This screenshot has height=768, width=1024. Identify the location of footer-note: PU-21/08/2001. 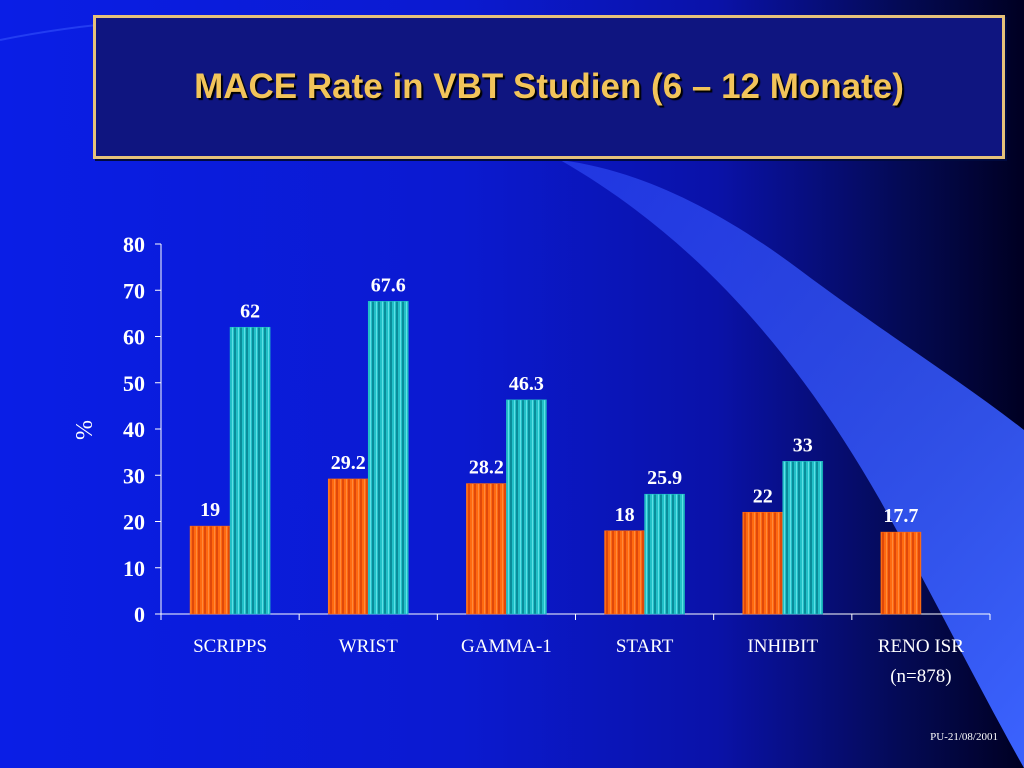
(964, 737).